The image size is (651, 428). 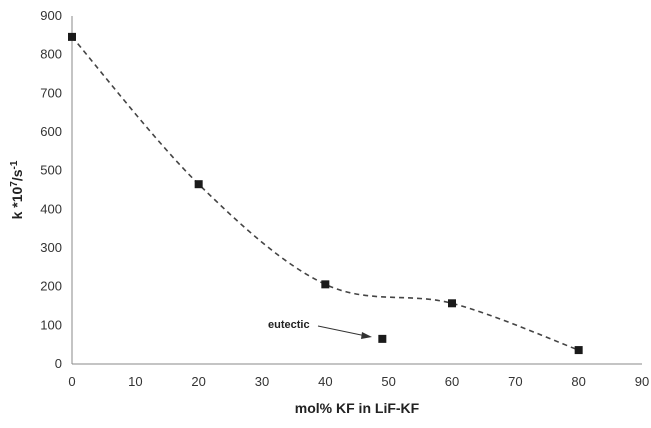 What do you see at coordinates (58, 363) in the screenshot?
I see `y-tick-label: 0` at bounding box center [58, 363].